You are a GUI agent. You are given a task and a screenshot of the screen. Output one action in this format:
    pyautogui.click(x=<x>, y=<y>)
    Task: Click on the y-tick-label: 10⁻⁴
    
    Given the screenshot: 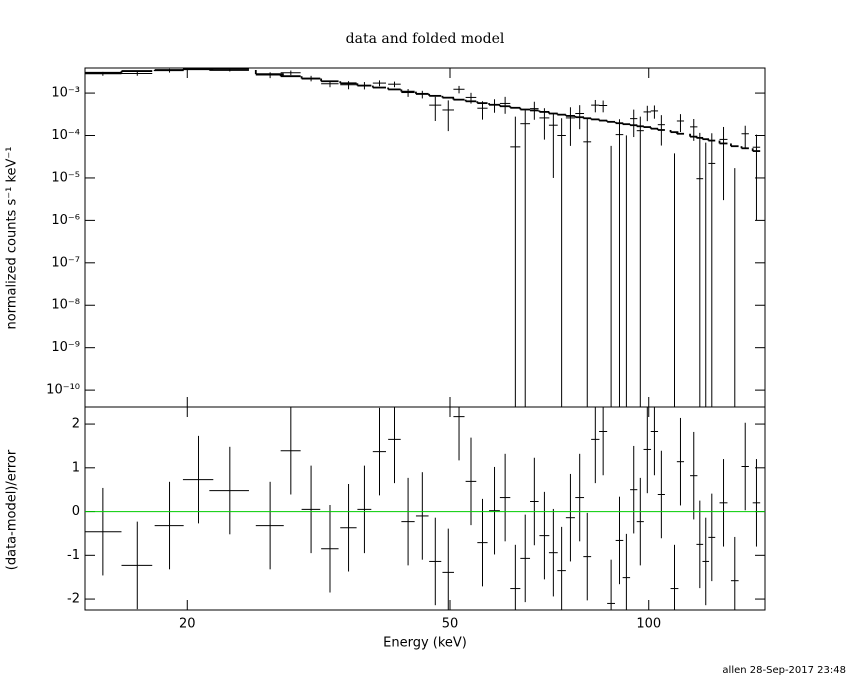 What is the action you would take?
    pyautogui.click(x=65, y=135)
    